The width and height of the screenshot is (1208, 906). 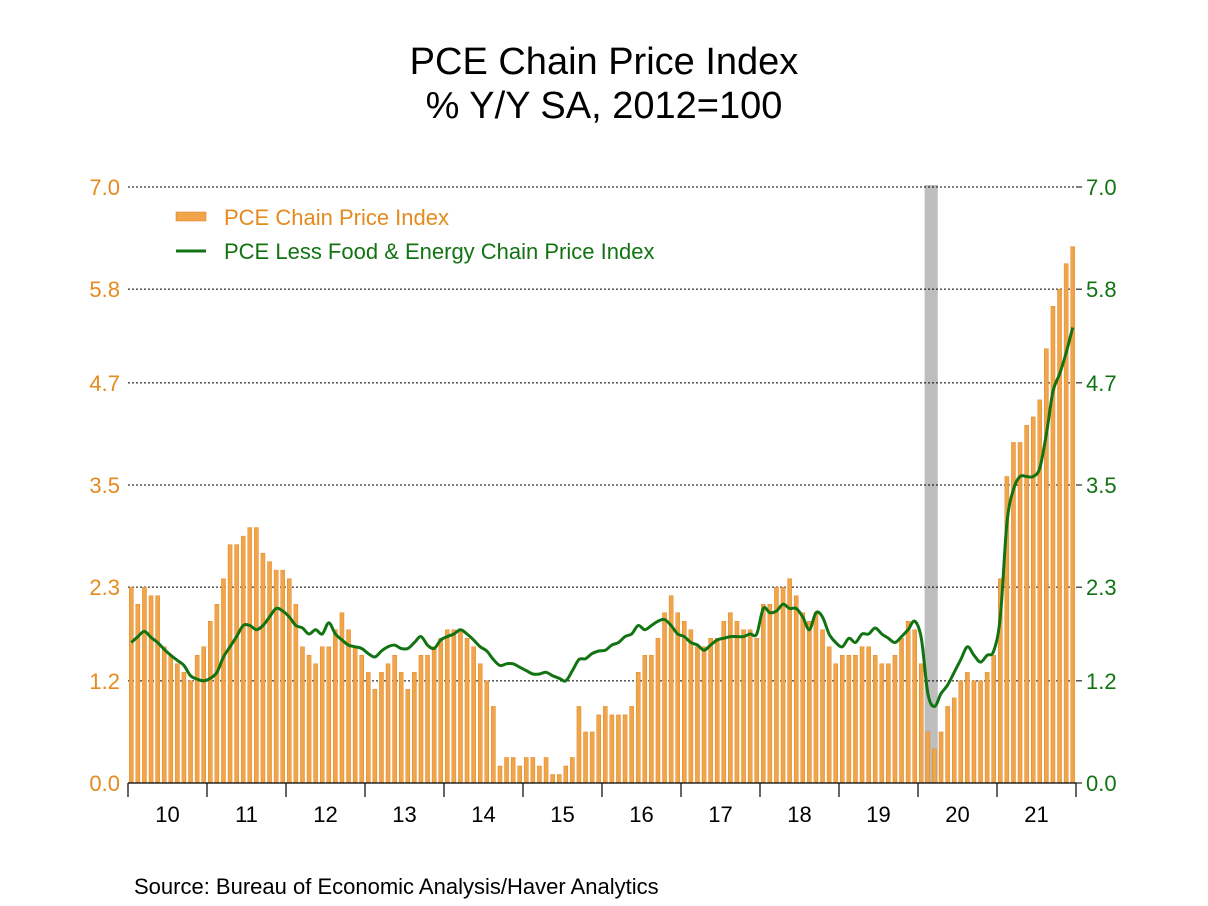 I want to click on y-tick-label-left: 2.3, so click(x=104, y=587).